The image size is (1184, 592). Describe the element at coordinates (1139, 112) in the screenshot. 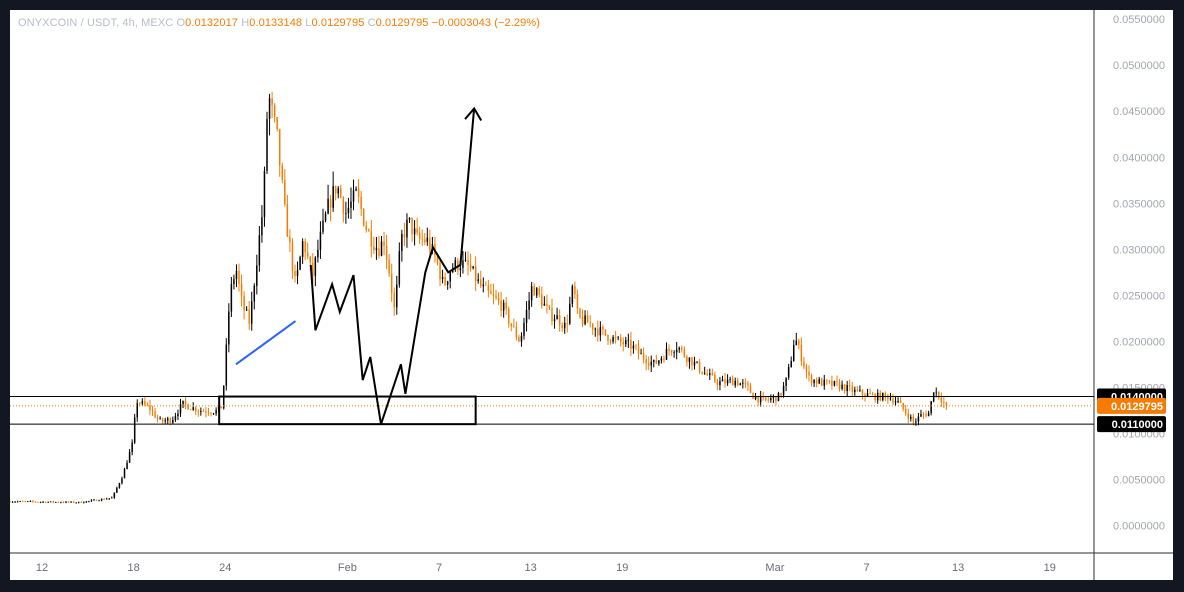

I see `price-tick-label: 0.0450000` at that location.